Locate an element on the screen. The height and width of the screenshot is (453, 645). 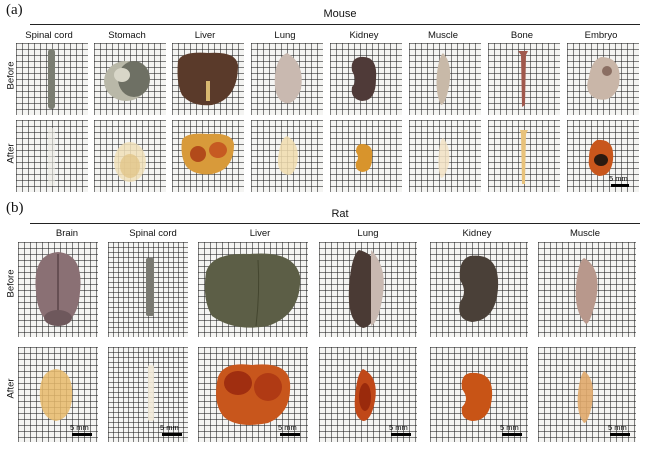
col-label-b-4: Kidney is located at coordinates (477, 233).